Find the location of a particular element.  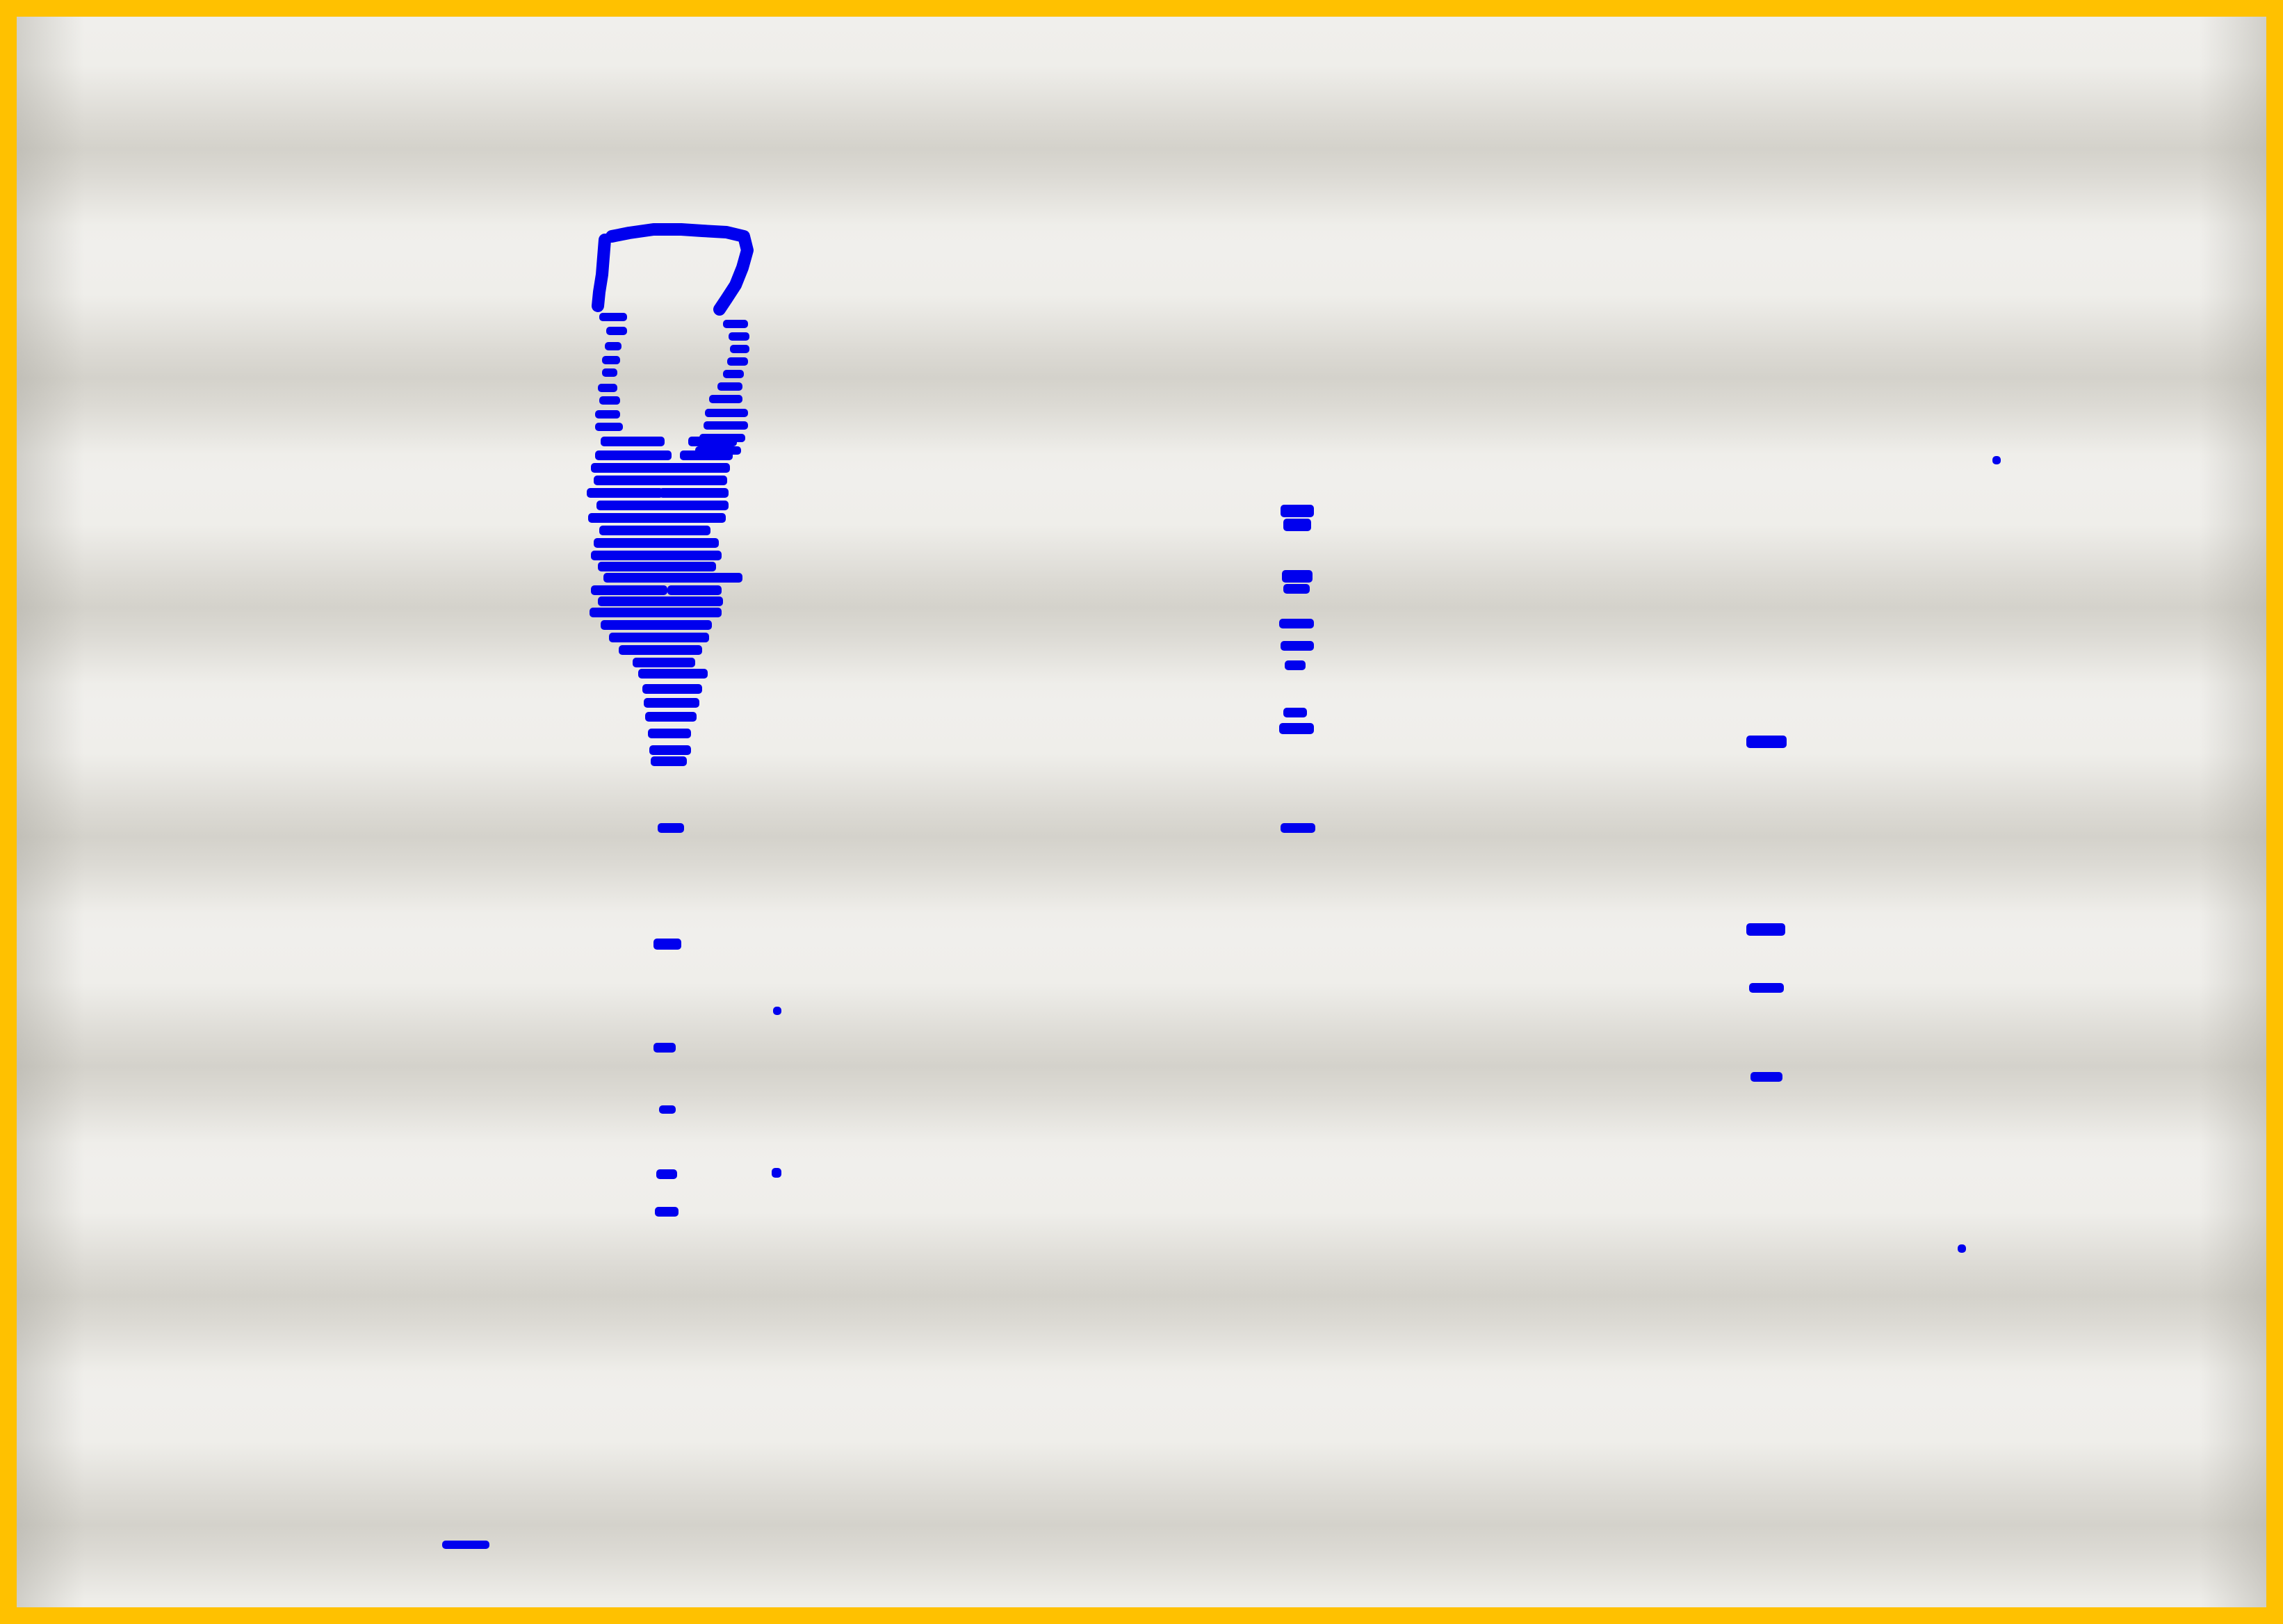

band-stray is located at coordinates (465, 1545).